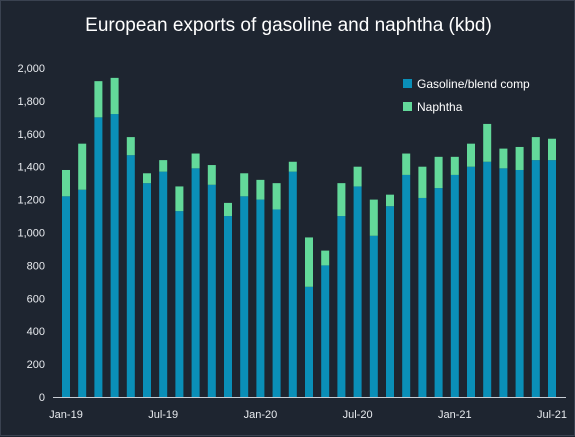 The width and height of the screenshot is (575, 437). Describe the element at coordinates (163, 415) in the screenshot. I see `x-tick-label: Jul-19` at that location.